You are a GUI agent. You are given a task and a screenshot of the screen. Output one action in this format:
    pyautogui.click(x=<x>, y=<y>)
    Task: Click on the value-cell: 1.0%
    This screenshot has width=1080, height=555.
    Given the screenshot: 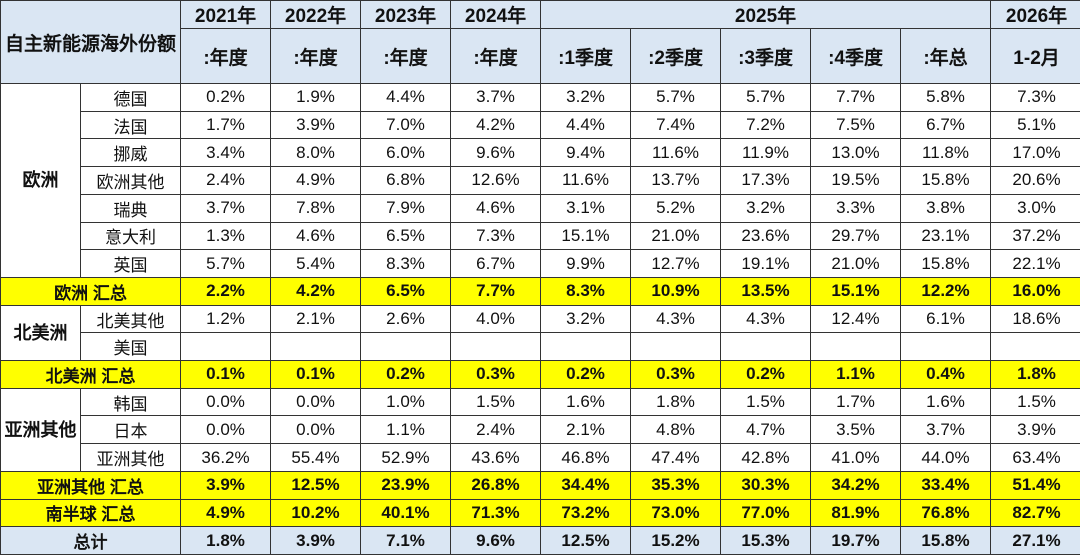 What is the action you would take?
    pyautogui.click(x=406, y=402)
    